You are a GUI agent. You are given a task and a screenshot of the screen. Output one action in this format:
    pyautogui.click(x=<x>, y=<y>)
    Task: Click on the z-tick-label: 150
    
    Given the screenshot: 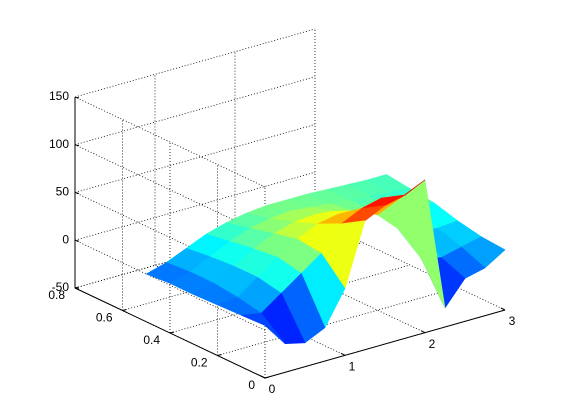 What is the action you would take?
    pyautogui.click(x=59, y=96)
    